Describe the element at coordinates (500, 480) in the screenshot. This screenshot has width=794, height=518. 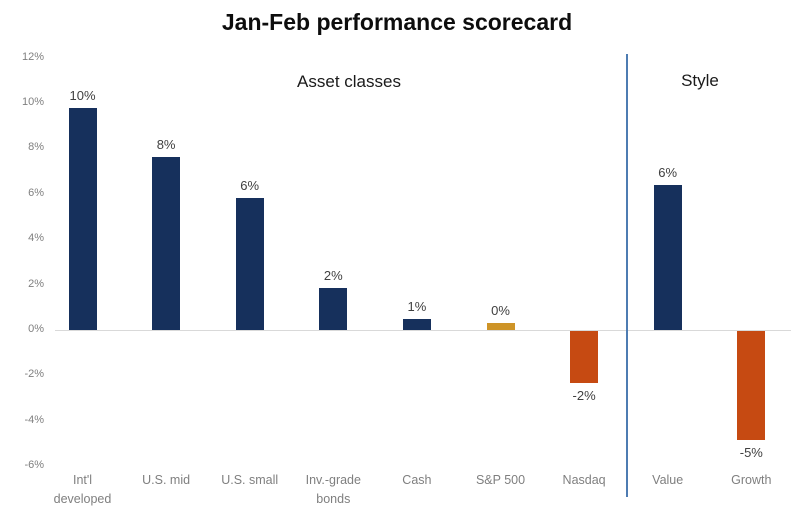
I see `category-label-s-p-500: S&P 500` at that location.